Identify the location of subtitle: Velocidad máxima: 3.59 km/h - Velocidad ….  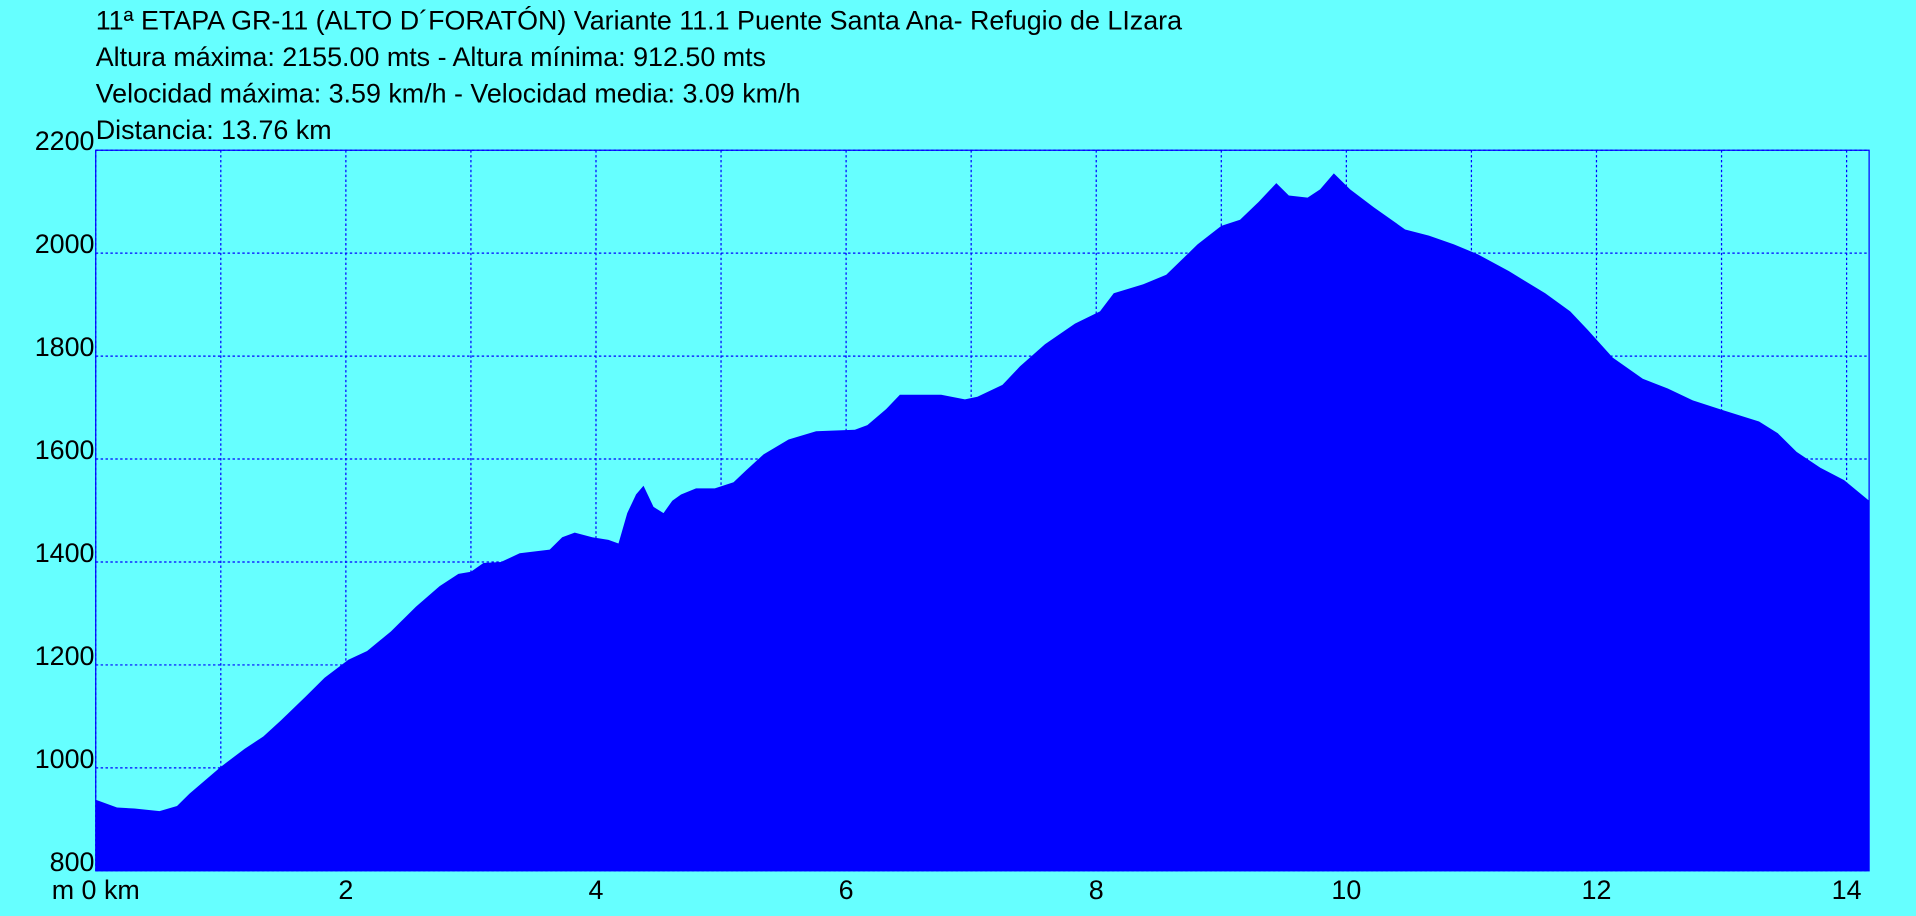
(448, 94).